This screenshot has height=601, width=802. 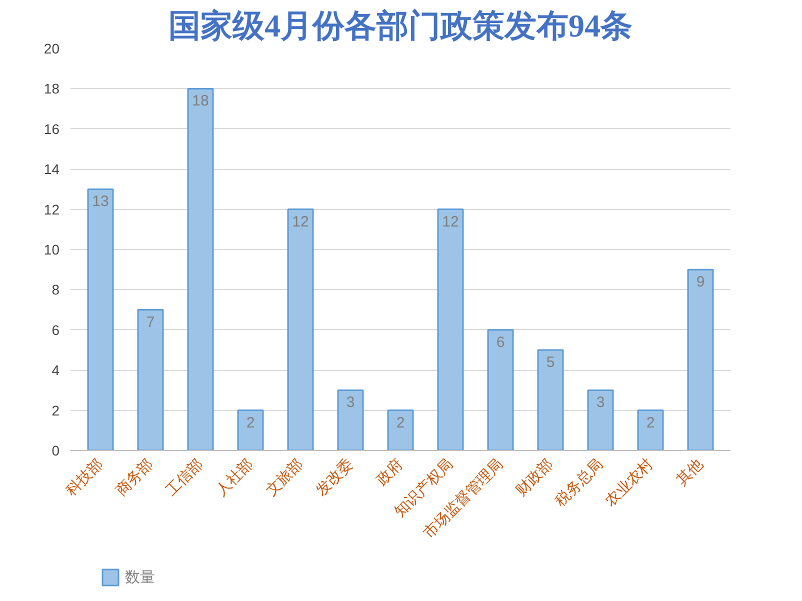 I want to click on data-label: 9, so click(x=700, y=282).